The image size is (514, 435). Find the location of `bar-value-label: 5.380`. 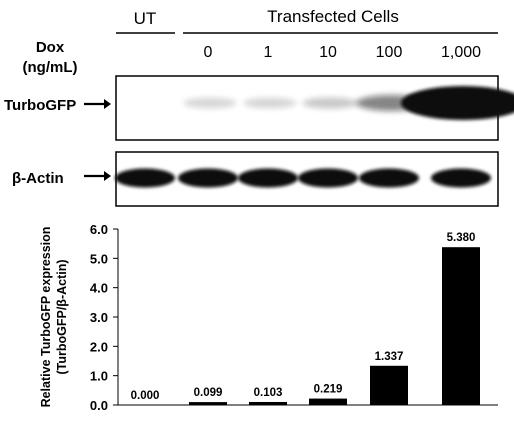

bar-value-label: 5.380 is located at coordinates (461, 238).